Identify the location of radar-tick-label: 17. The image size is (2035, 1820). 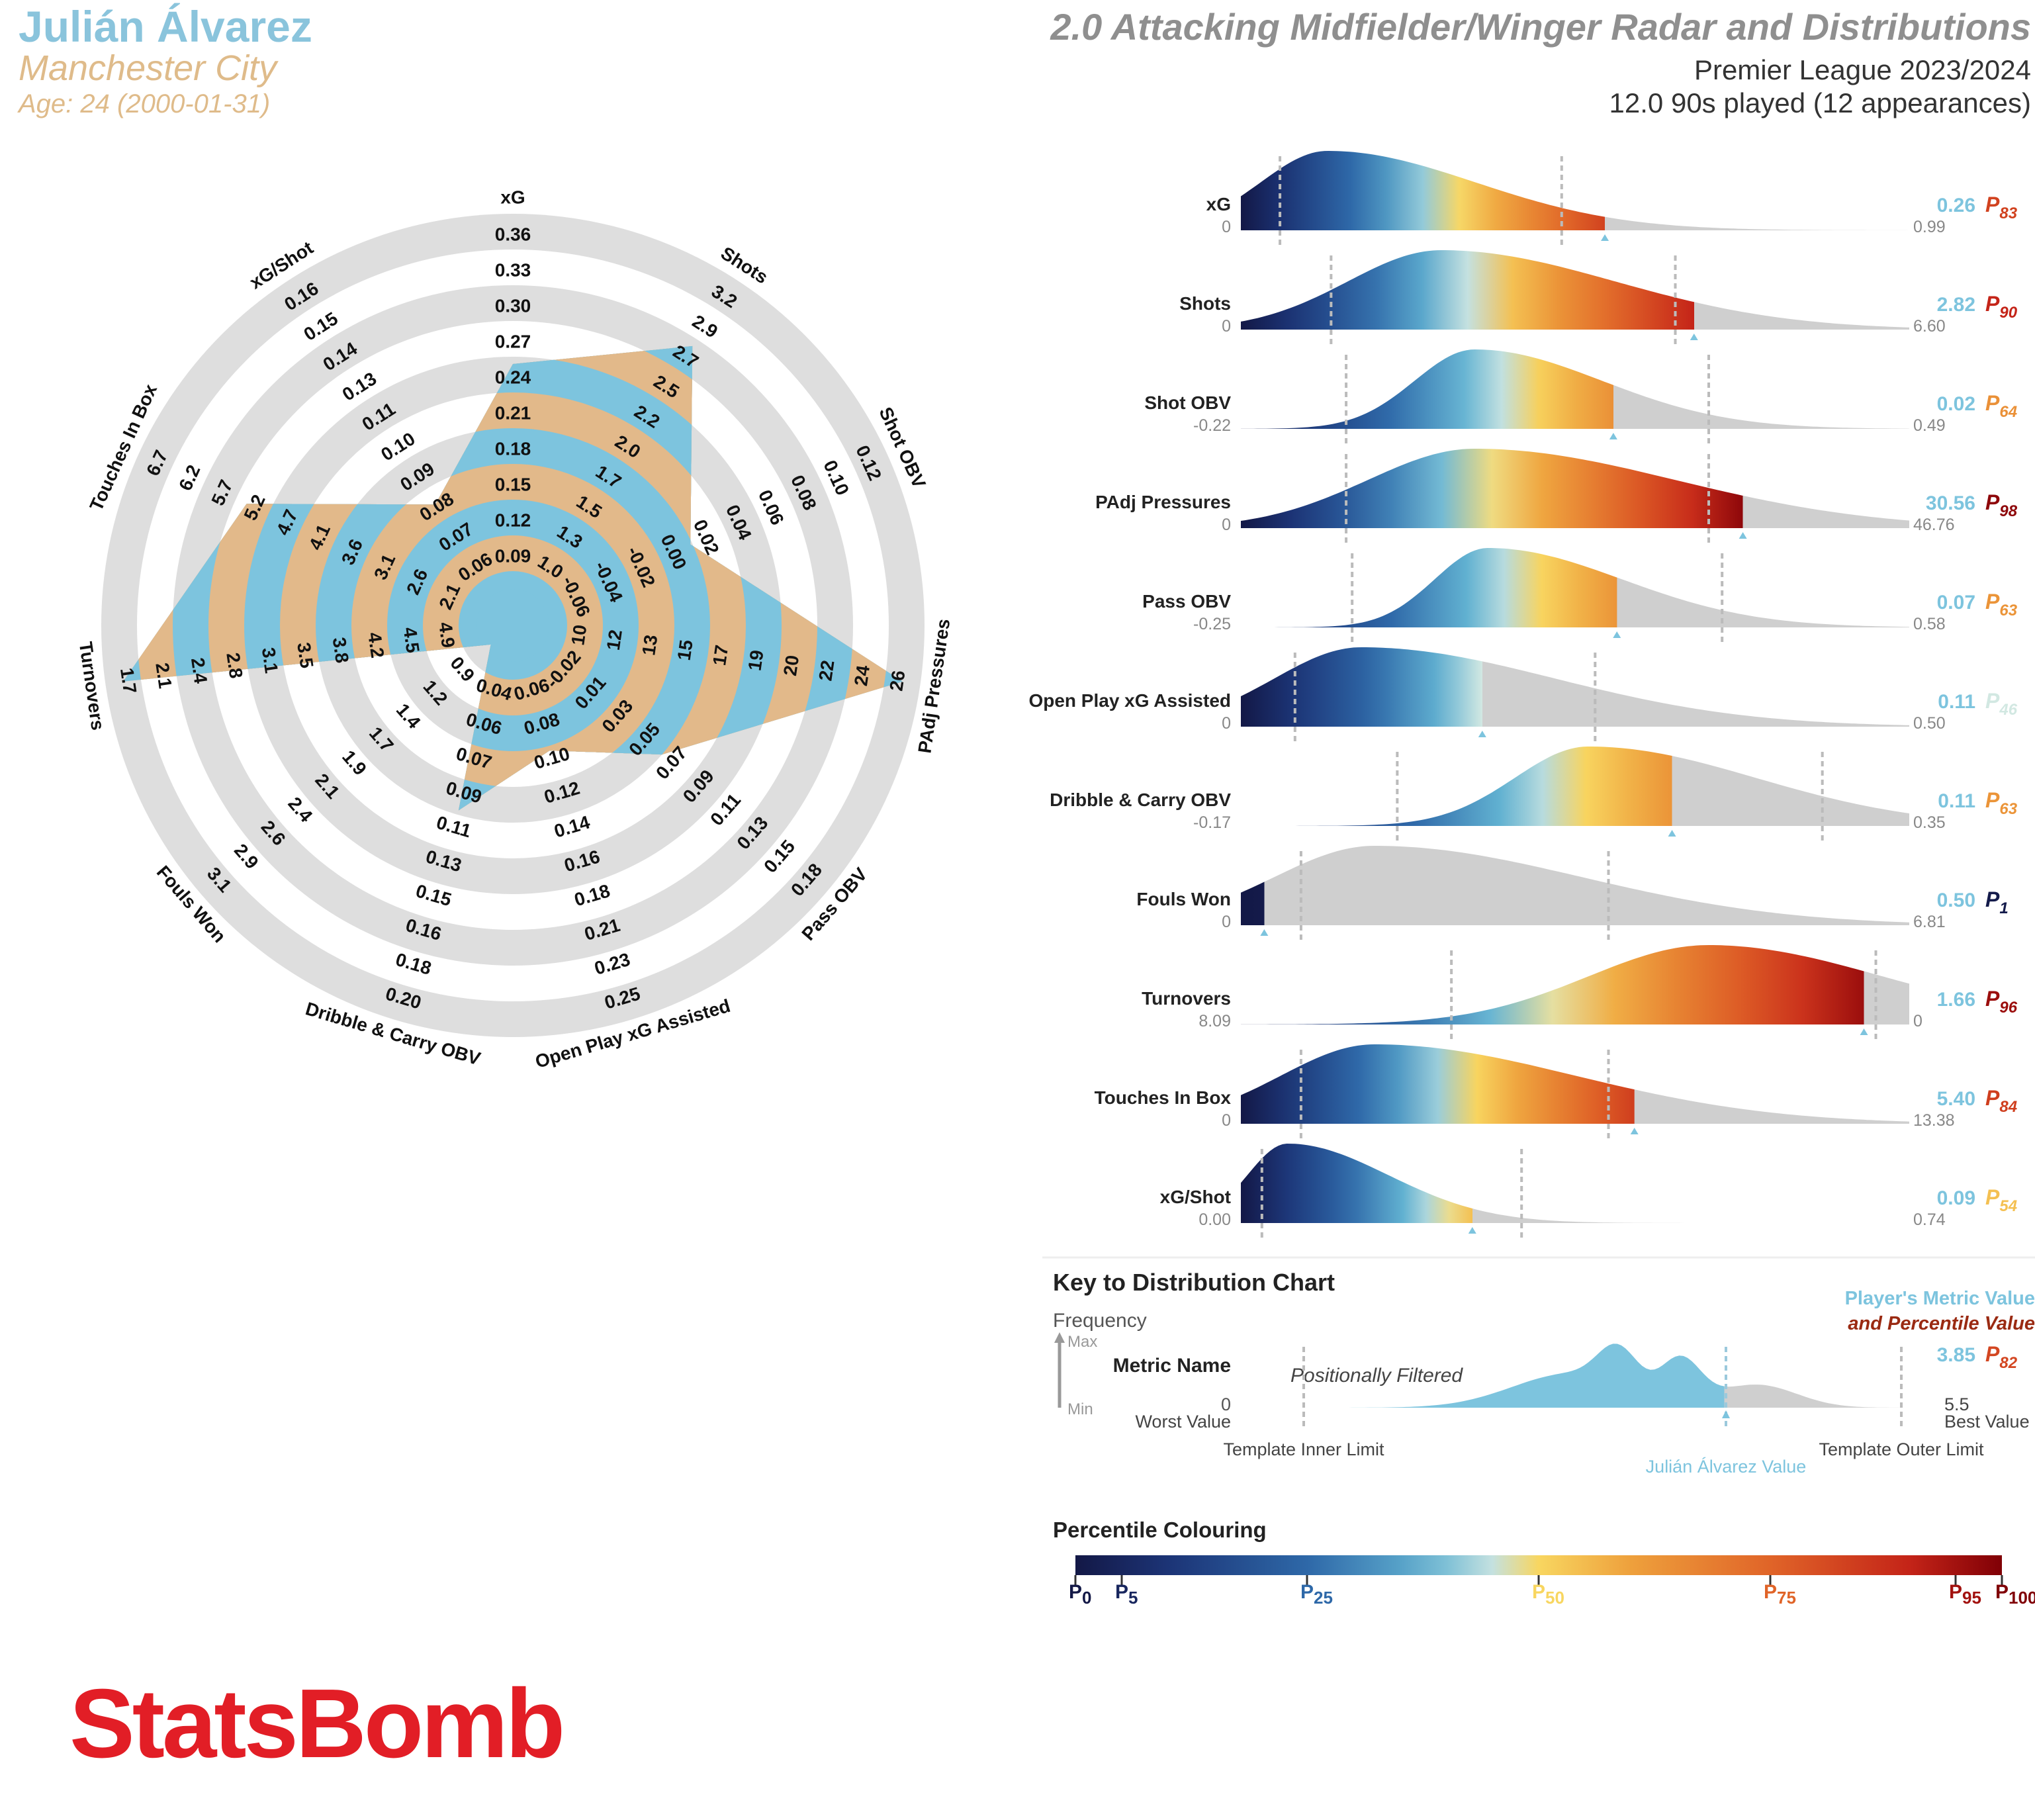
(720, 655).